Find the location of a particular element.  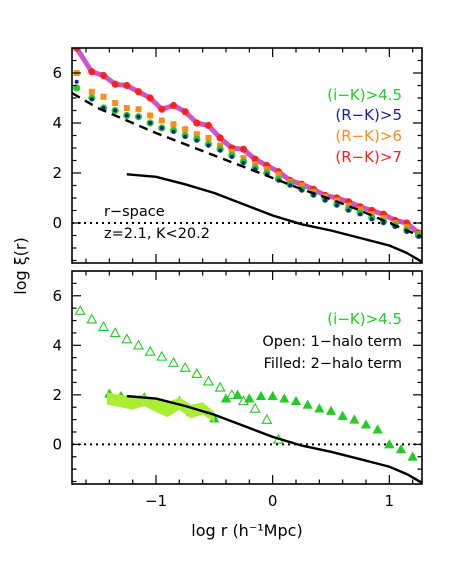

annotation-open-1-halo: Open: 1−halo term is located at coordinates (332, 342).